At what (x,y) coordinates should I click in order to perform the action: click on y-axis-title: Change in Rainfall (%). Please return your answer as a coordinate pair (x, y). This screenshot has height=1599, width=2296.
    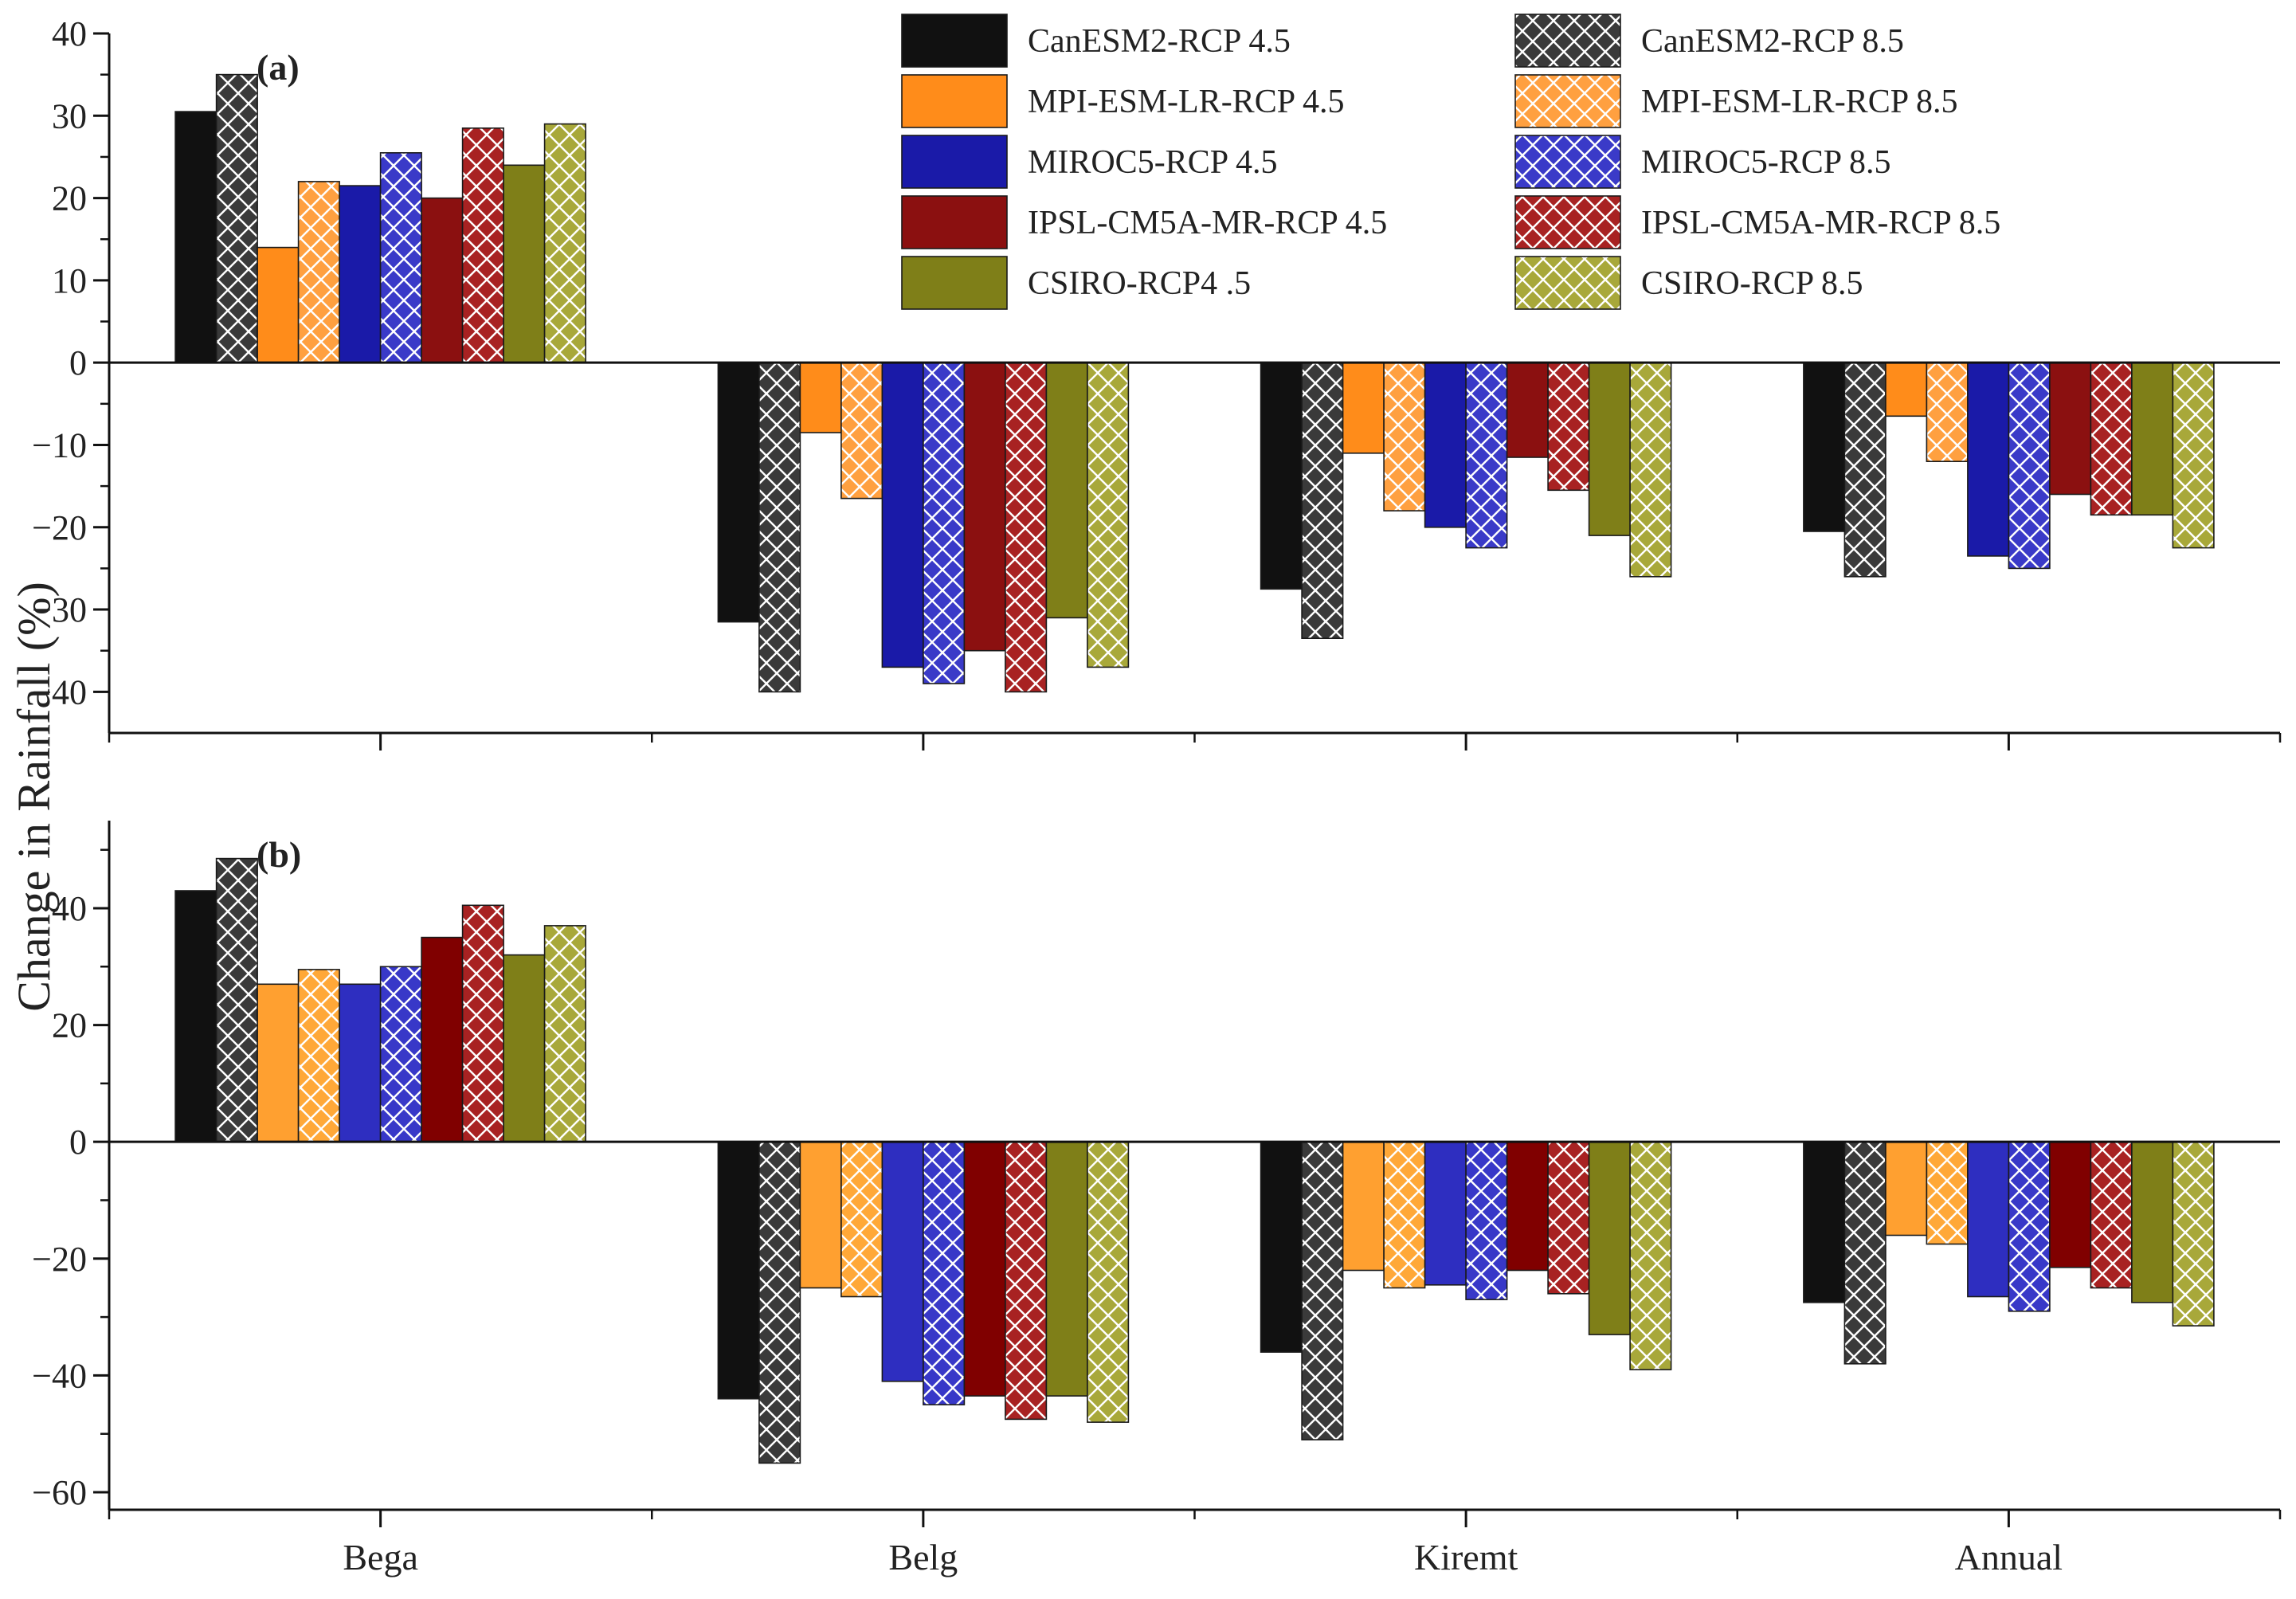
    Looking at the image, I should click on (34, 797).